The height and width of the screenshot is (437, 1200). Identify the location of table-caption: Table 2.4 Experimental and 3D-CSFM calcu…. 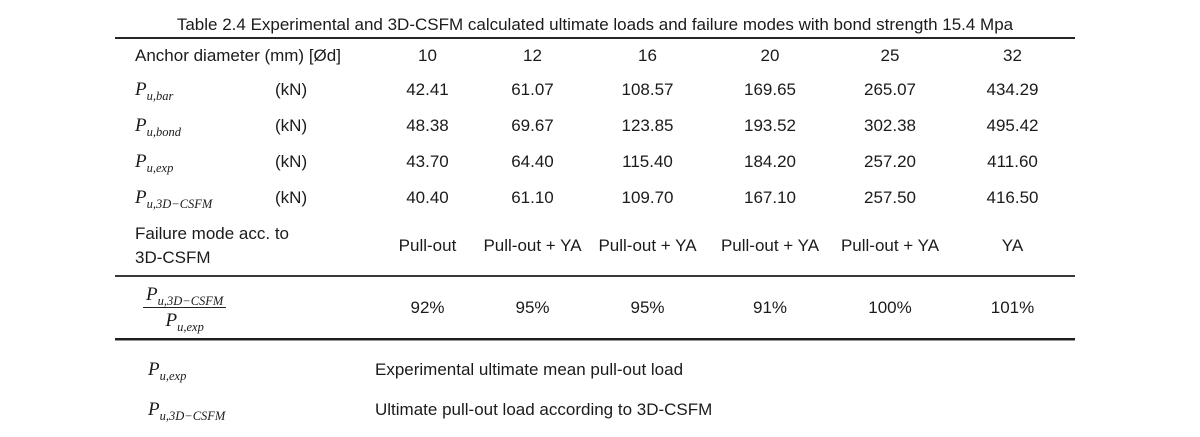
(595, 25).